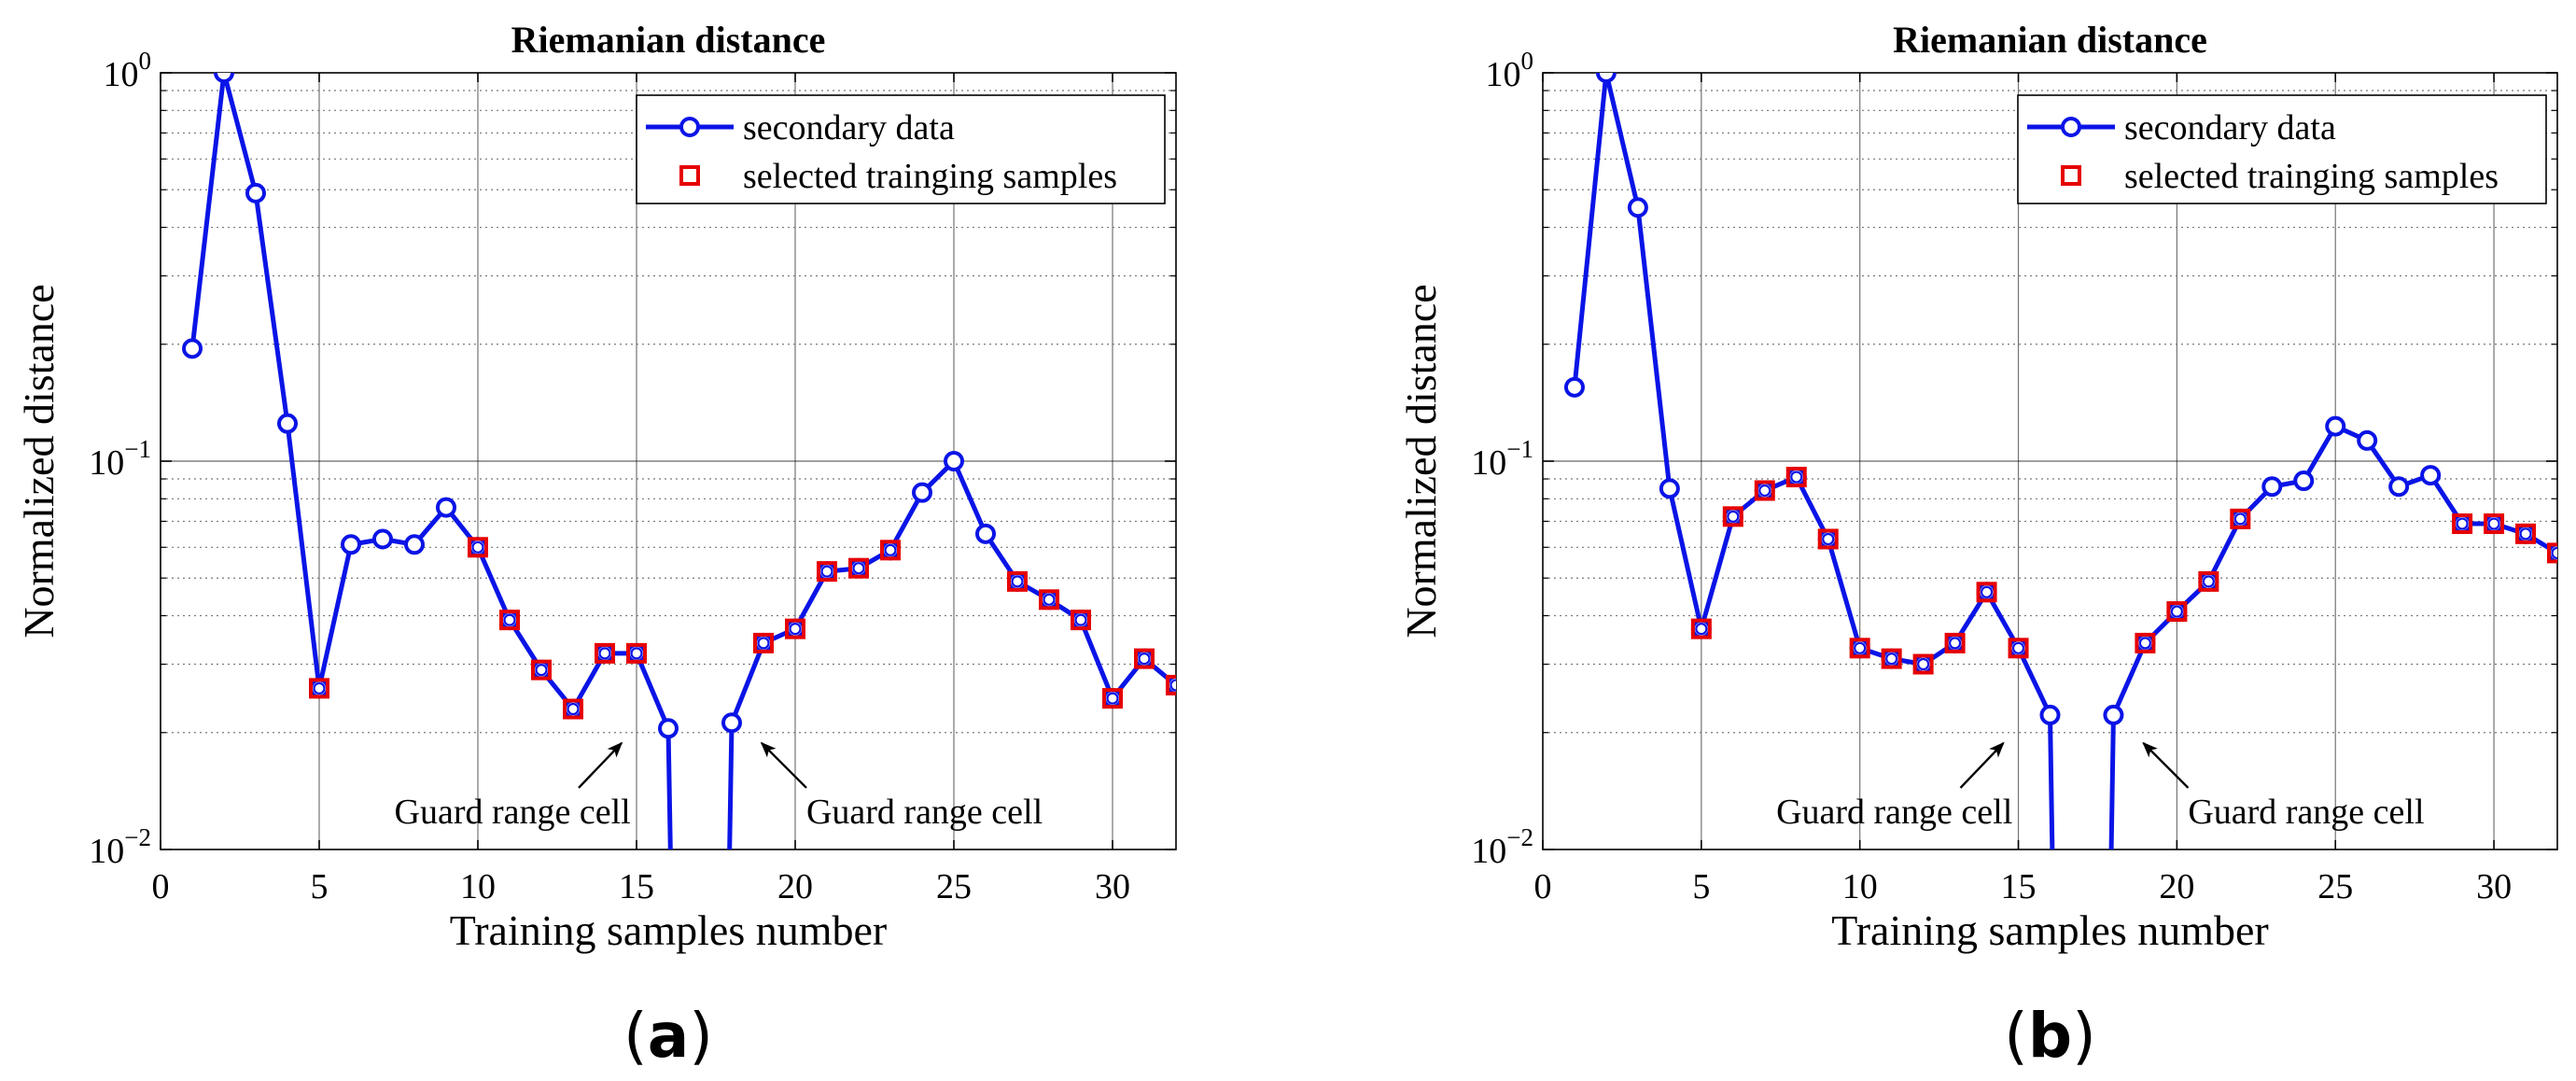 The width and height of the screenshot is (2576, 1081). What do you see at coordinates (39, 461) in the screenshot?
I see `y-axis-label: Normalized distance` at bounding box center [39, 461].